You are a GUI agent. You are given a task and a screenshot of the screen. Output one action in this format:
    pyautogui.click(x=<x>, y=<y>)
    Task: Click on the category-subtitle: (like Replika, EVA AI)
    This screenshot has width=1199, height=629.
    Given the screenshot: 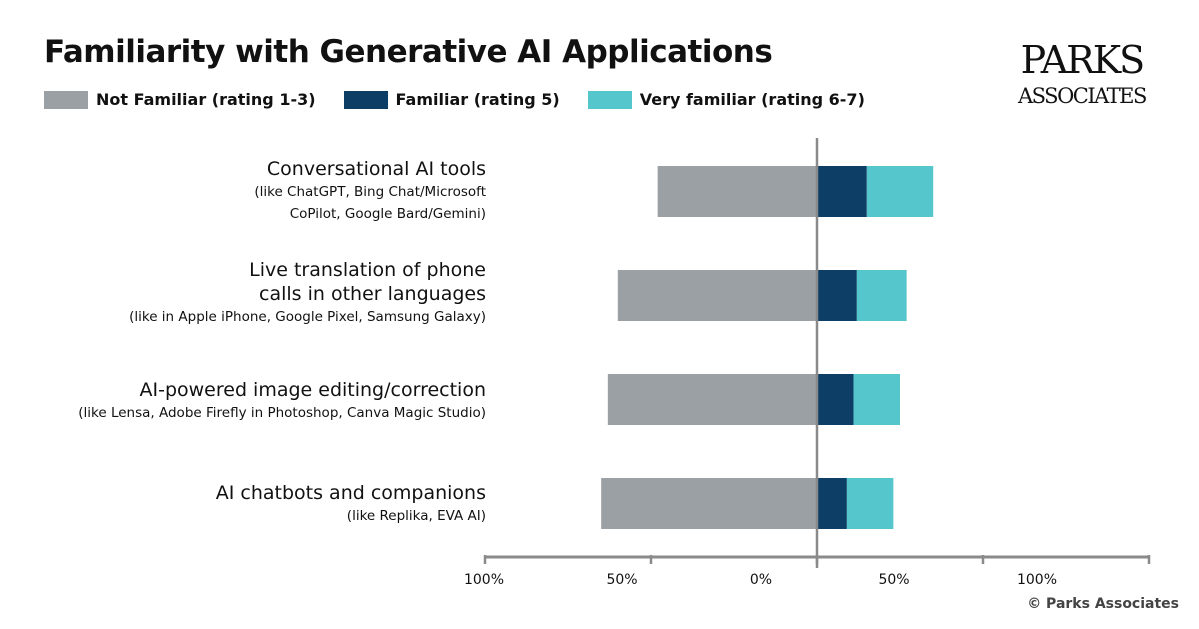 What is the action you would take?
    pyautogui.click(x=416, y=516)
    